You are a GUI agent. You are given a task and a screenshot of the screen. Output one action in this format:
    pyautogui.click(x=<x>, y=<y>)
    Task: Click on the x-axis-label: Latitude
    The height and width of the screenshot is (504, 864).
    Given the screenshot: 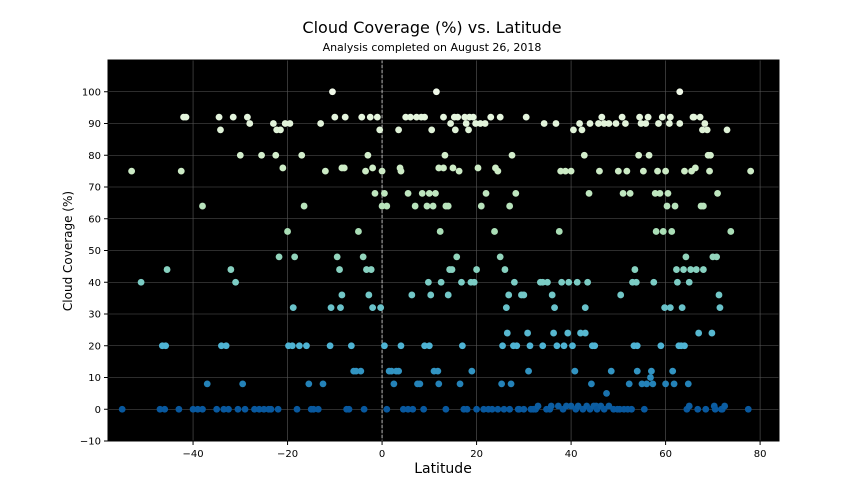 What is the action you would take?
    pyautogui.click(x=443, y=469)
    